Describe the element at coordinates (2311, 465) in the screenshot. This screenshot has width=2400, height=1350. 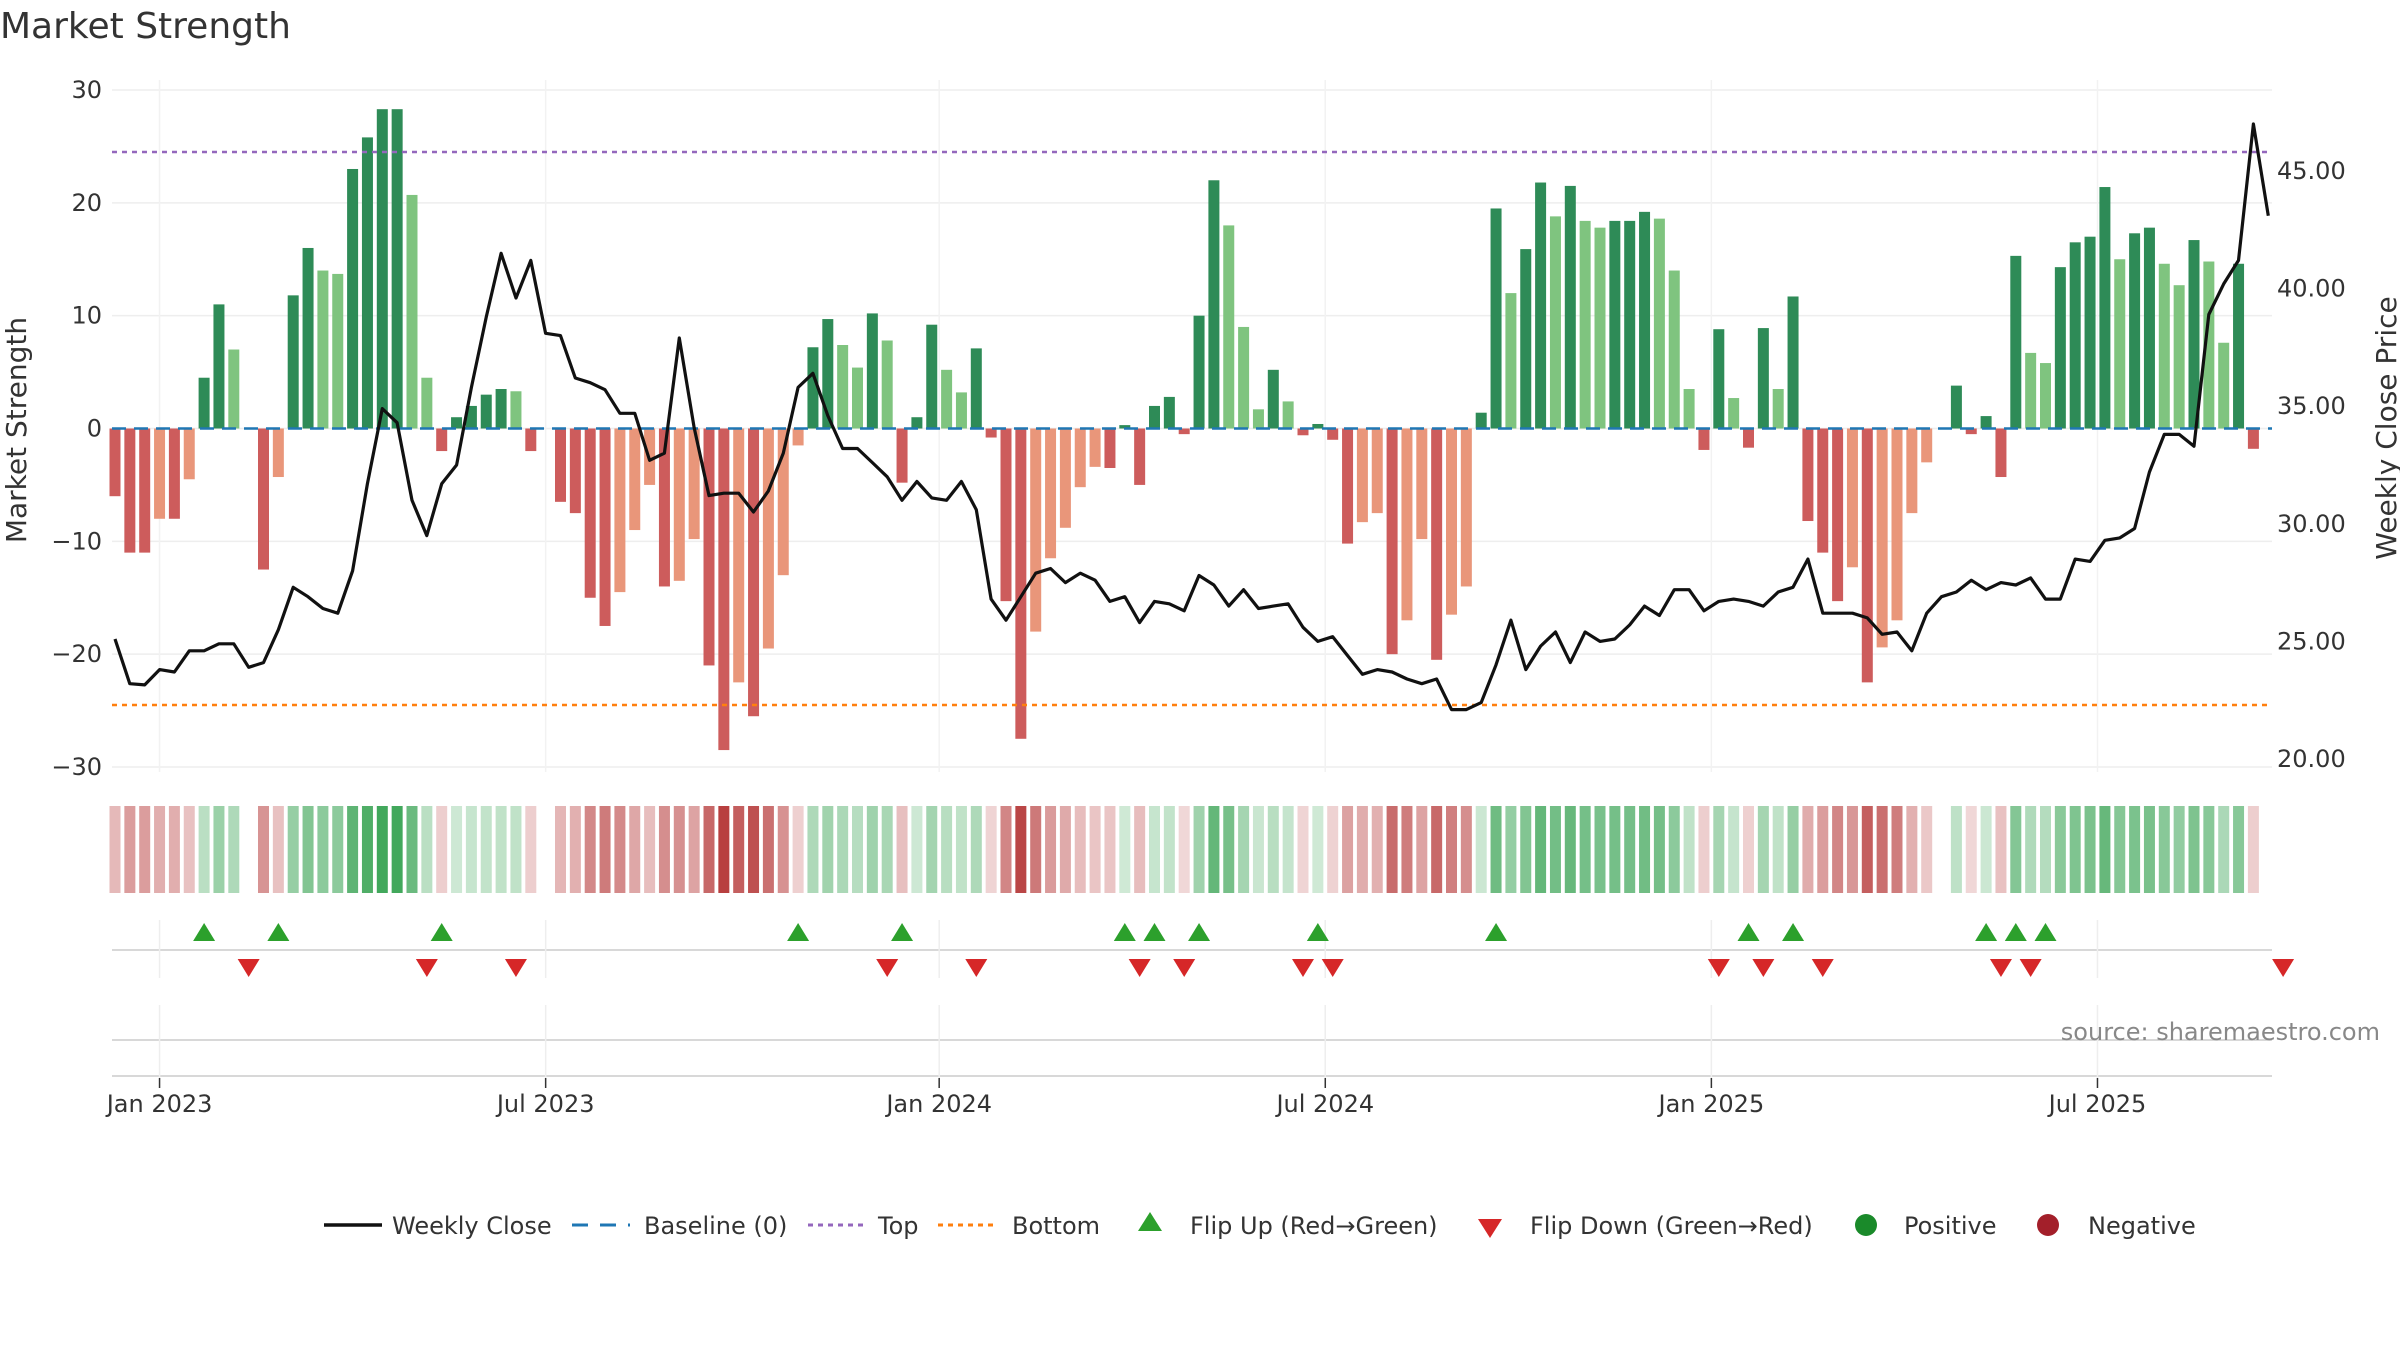
I see `y-axis-right: 20.00 25.00 30.00 35.00 40.00 45.00` at that location.